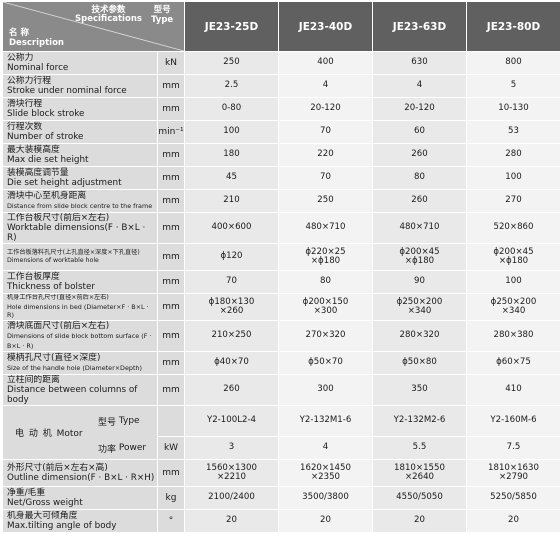 The height and width of the screenshot is (549, 560). What do you see at coordinates (33, 380) in the screenshot?
I see `row-label-cn: 立柱间的距离` at bounding box center [33, 380].